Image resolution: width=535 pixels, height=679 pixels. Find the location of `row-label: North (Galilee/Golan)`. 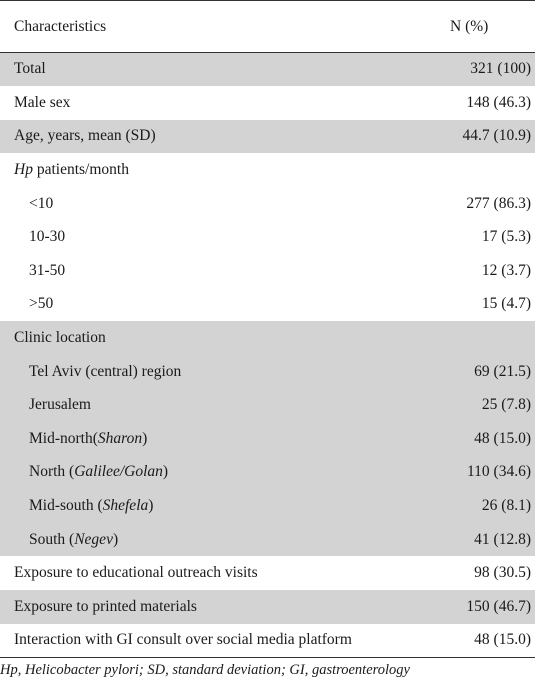

row-label: North (Galilee/Golan) is located at coordinates (210, 472).